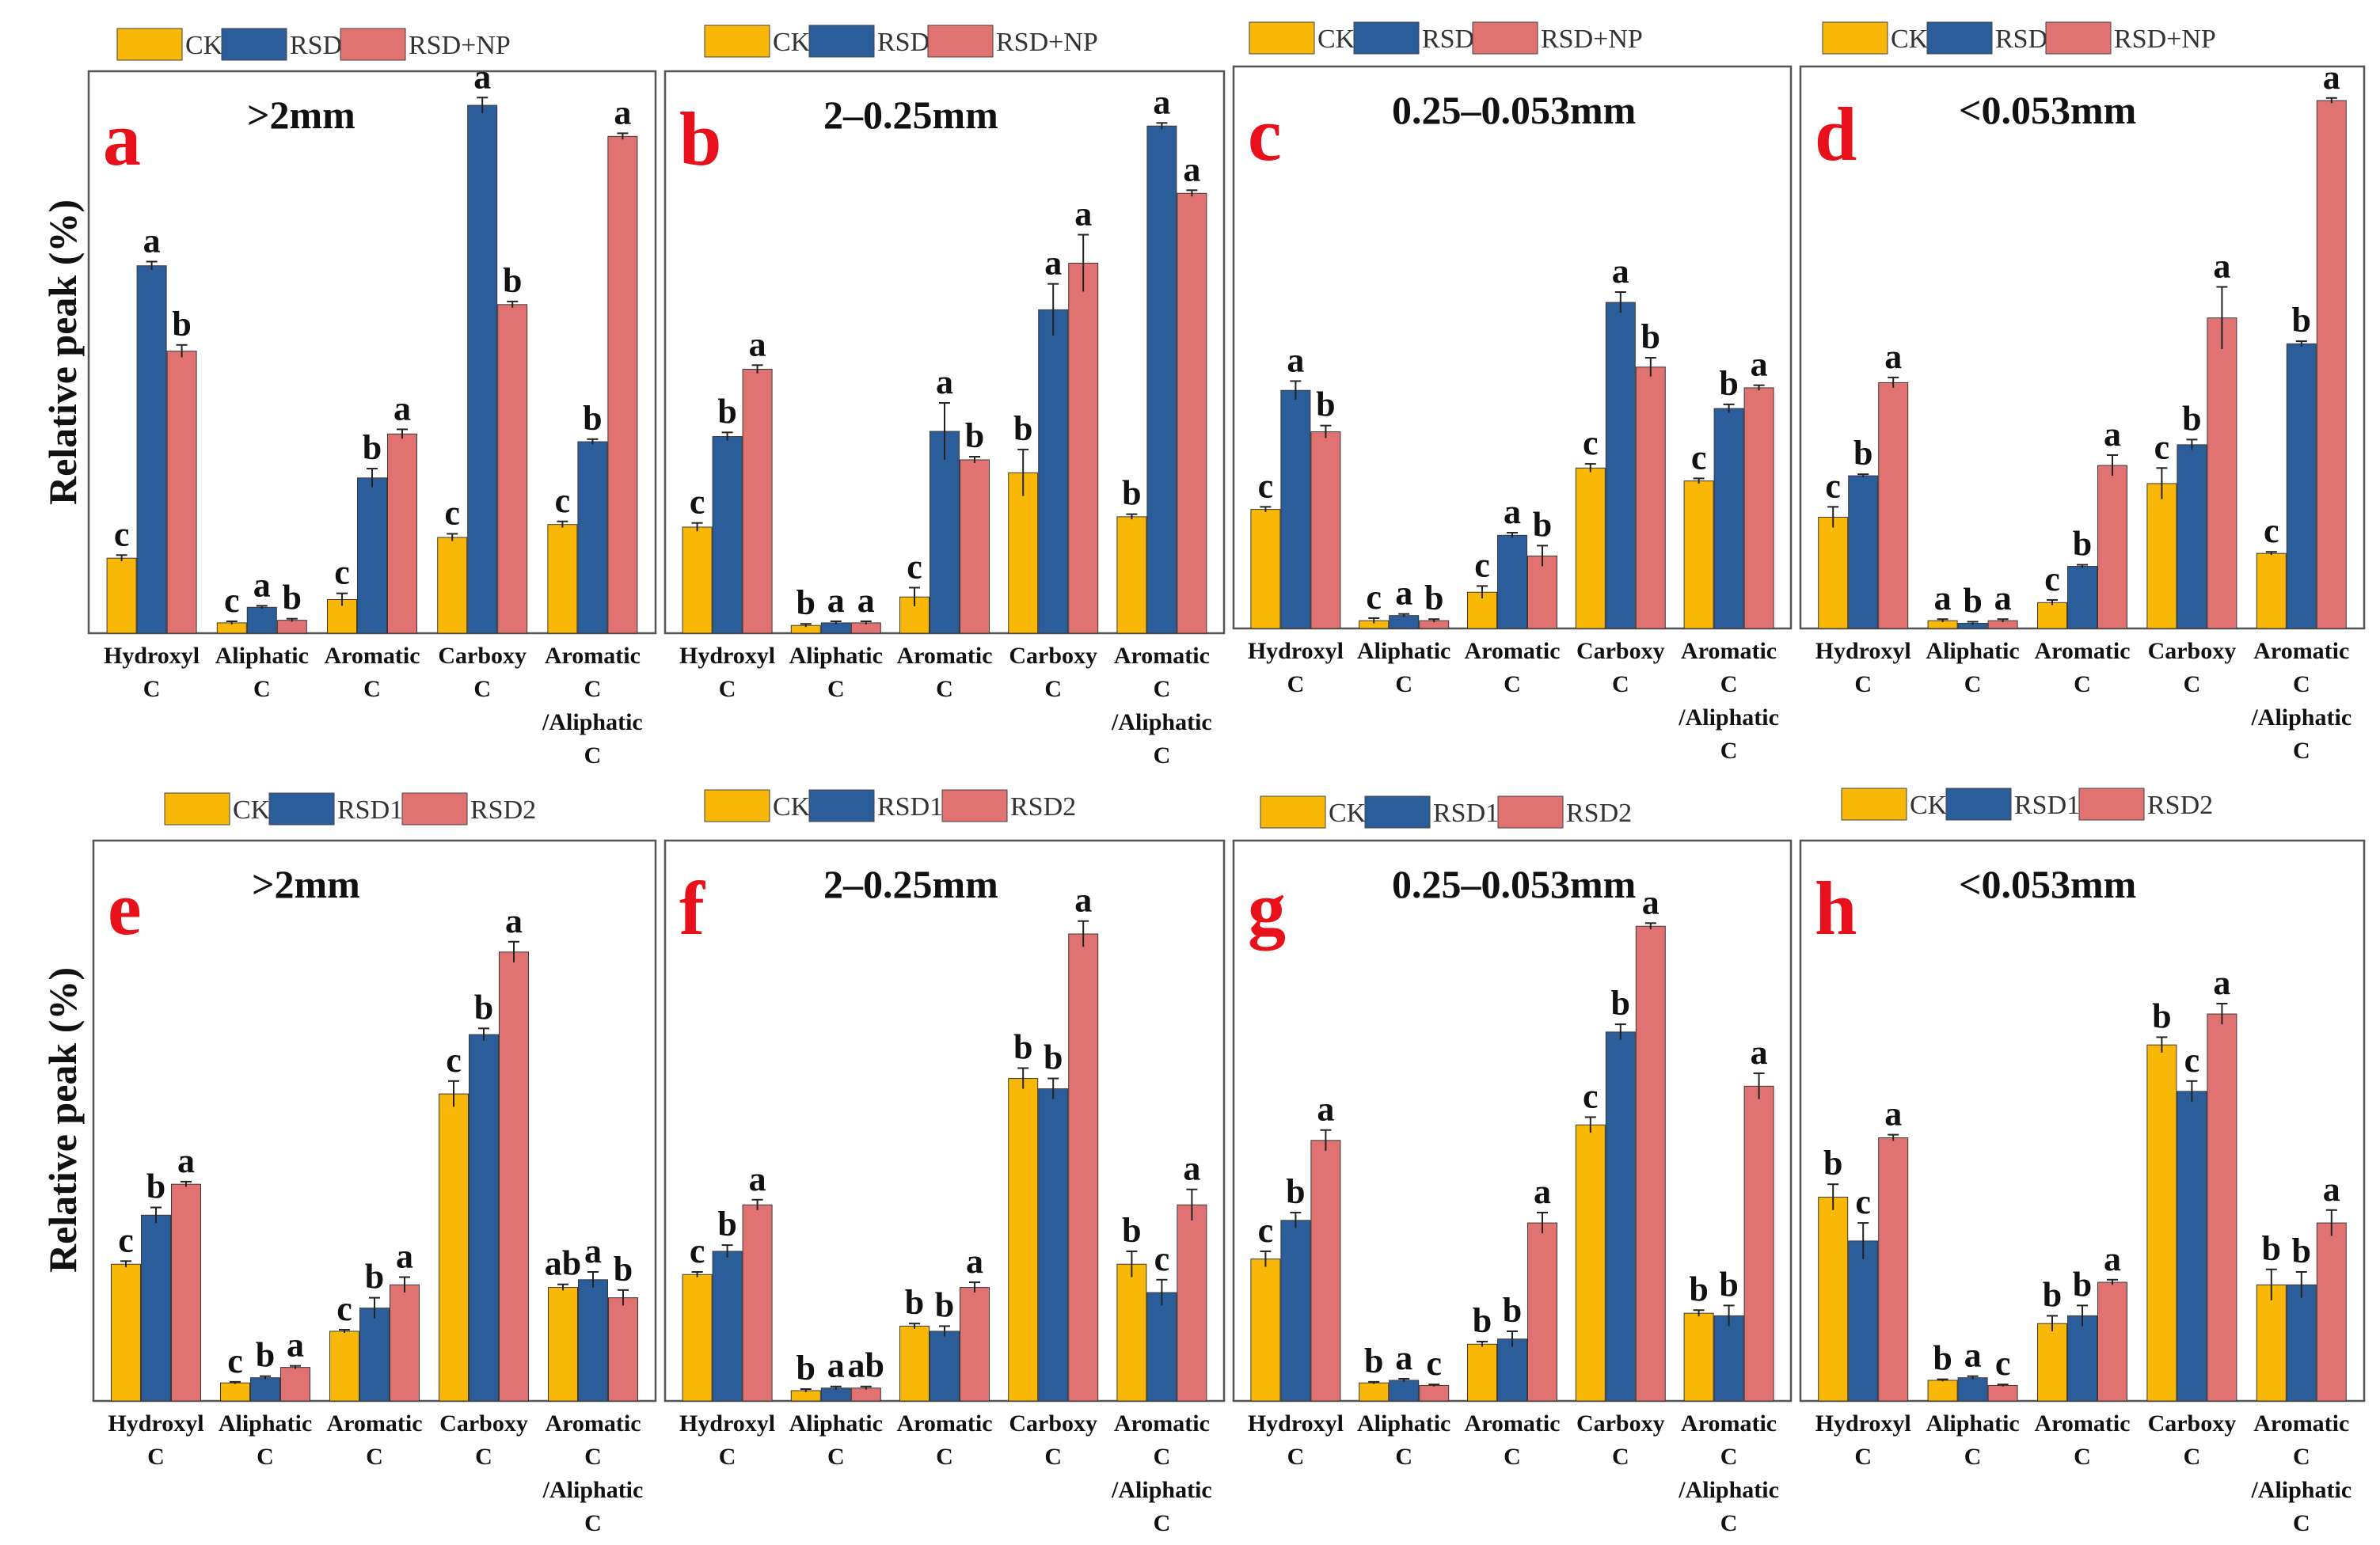  I want to click on panel-title: >2mm, so click(301, 115).